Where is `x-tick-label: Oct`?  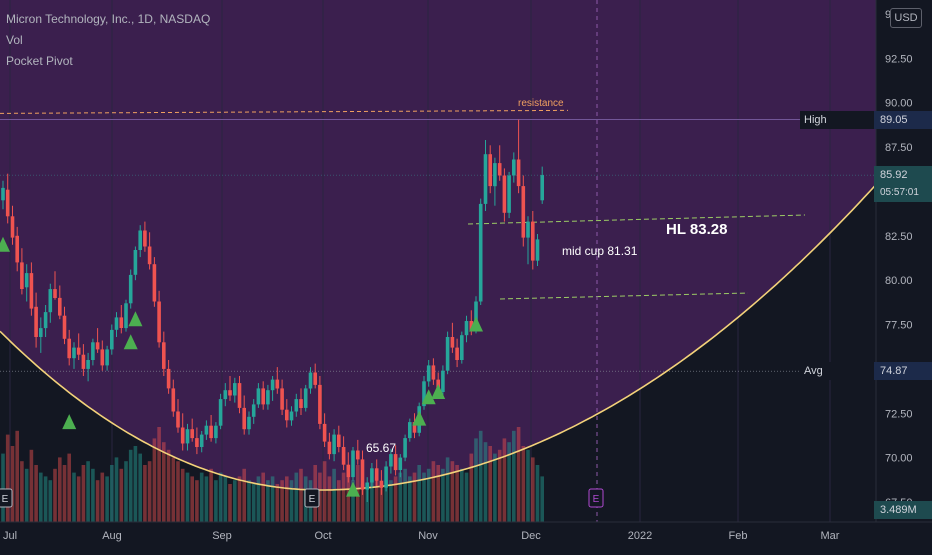 x-tick-label: Oct is located at coordinates (322, 536).